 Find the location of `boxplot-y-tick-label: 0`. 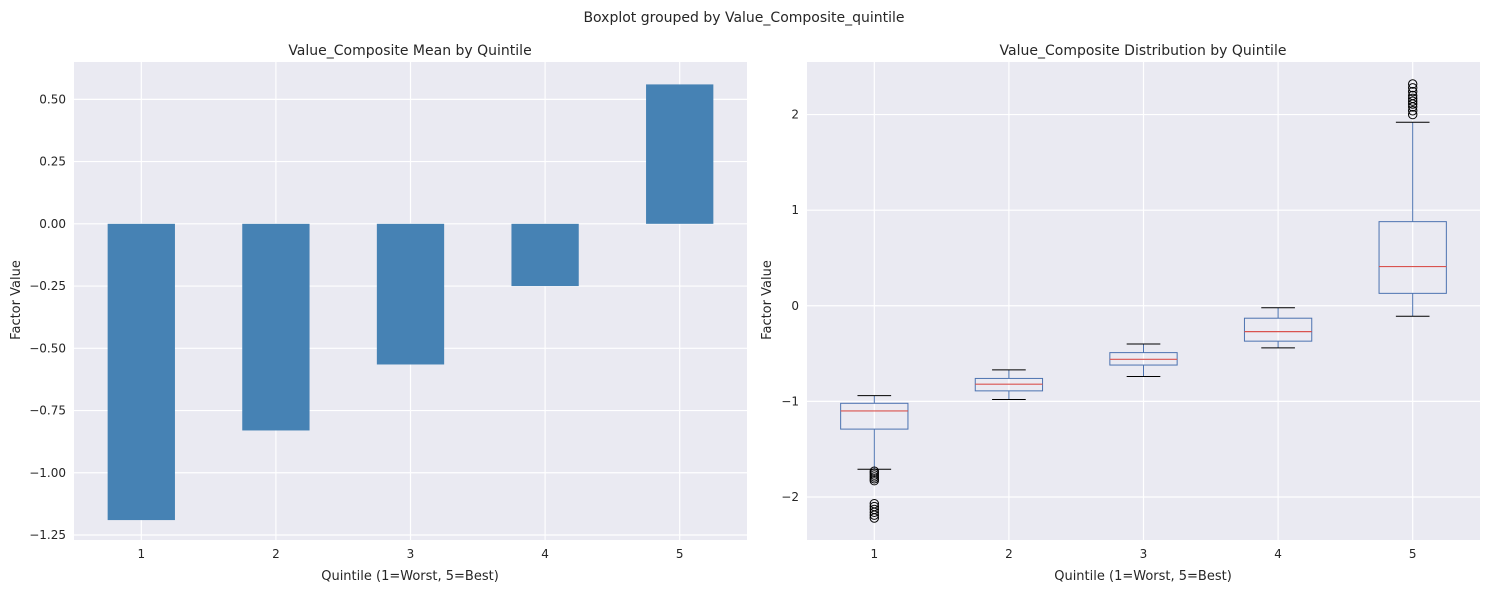

boxplot-y-tick-label: 0 is located at coordinates (795, 306).